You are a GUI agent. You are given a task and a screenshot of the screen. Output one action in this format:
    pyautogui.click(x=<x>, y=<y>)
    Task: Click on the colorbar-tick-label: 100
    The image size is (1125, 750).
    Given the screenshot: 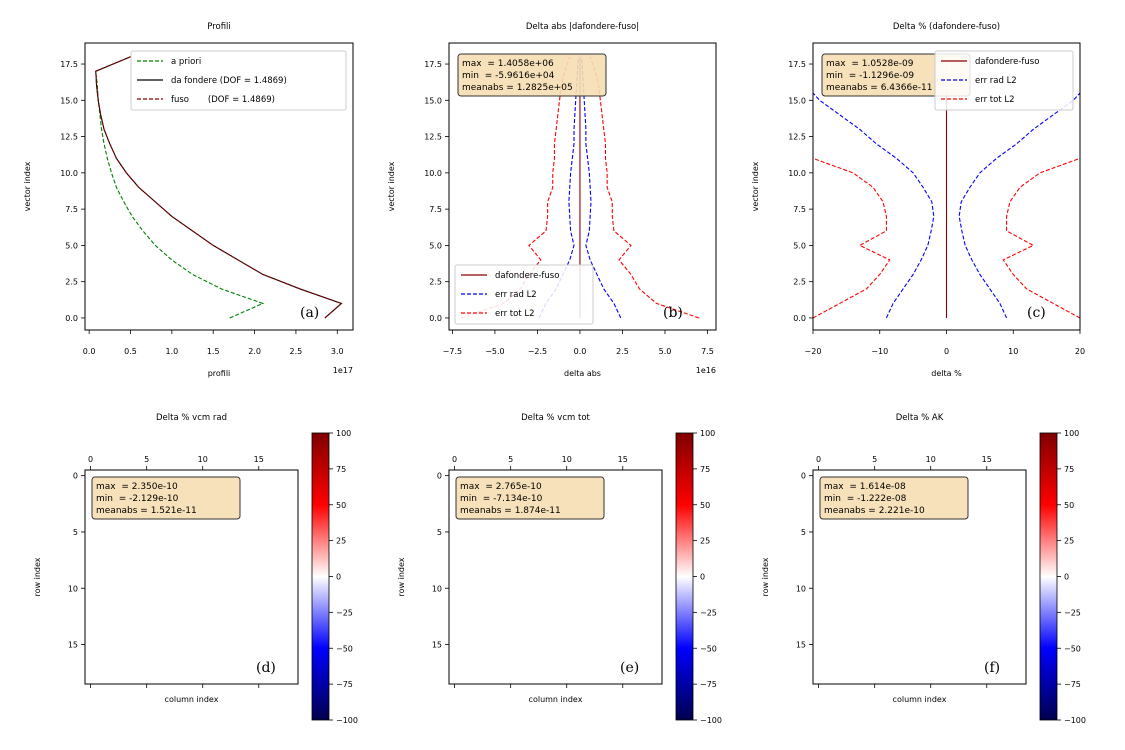 What is the action you would take?
    pyautogui.click(x=343, y=433)
    